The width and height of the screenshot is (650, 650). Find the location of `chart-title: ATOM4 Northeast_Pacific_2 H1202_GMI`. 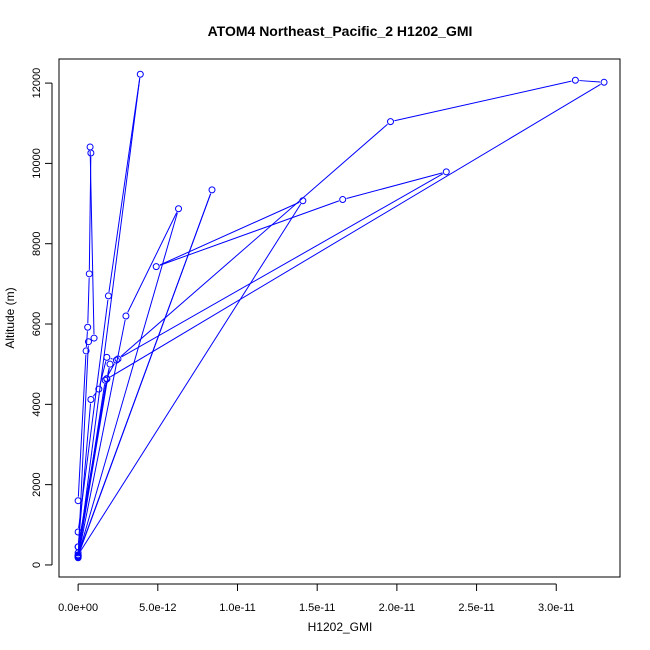

chart-title: ATOM4 Northeast_Pacific_2 H1202_GMI is located at coordinates (340, 31).